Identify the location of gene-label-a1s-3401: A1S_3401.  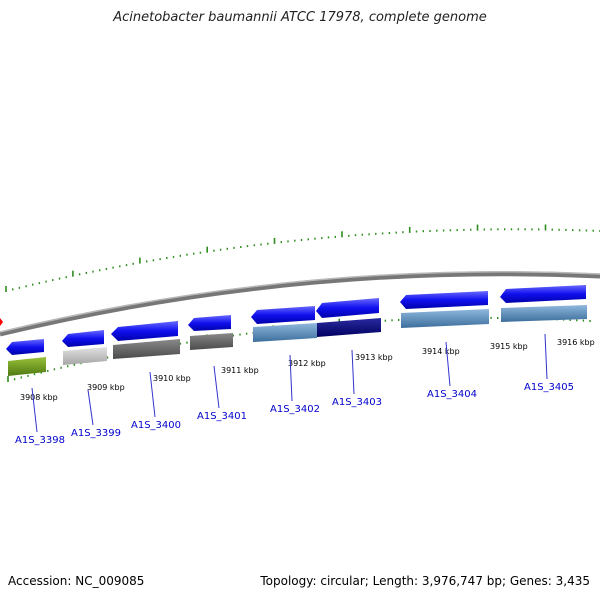
(222, 416).